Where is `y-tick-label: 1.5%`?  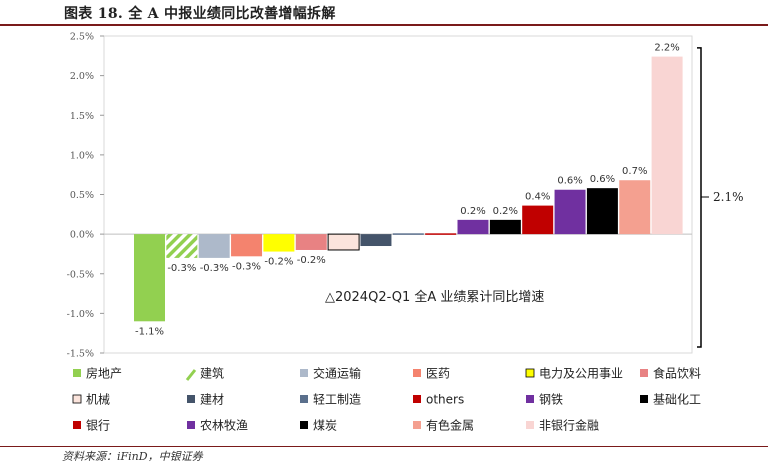 y-tick-label: 1.5% is located at coordinates (82, 116).